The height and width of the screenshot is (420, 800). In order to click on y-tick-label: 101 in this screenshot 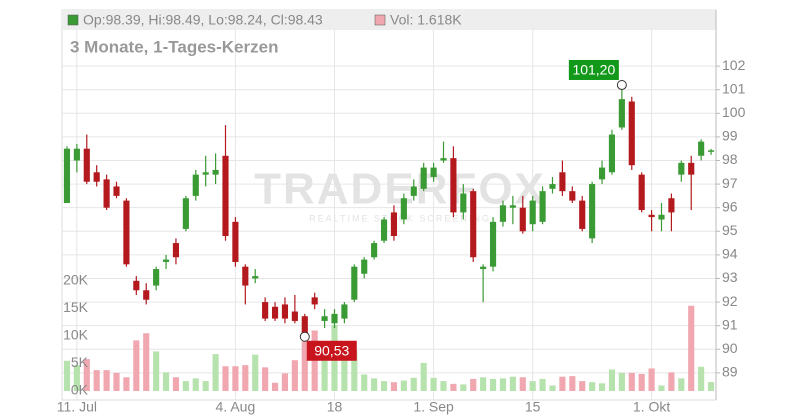, I will do `click(734, 88)`.